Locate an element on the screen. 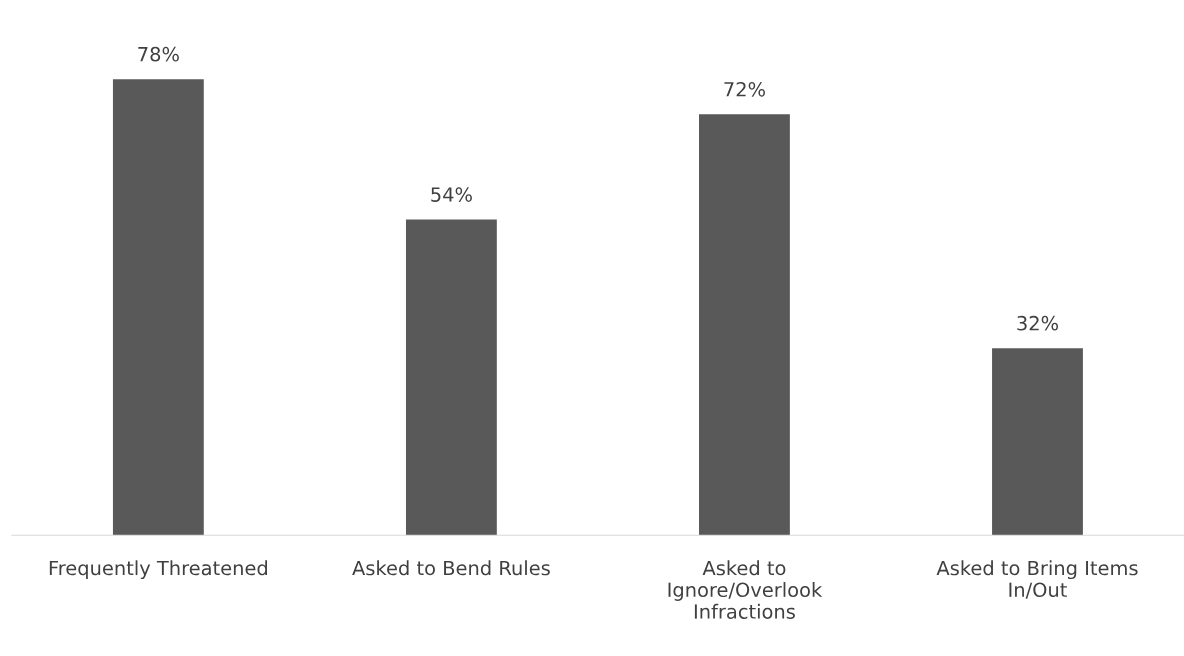 This screenshot has height=656, width=1184. x-tick-label: Asked to Bring Items In/Out is located at coordinates (1037, 579).